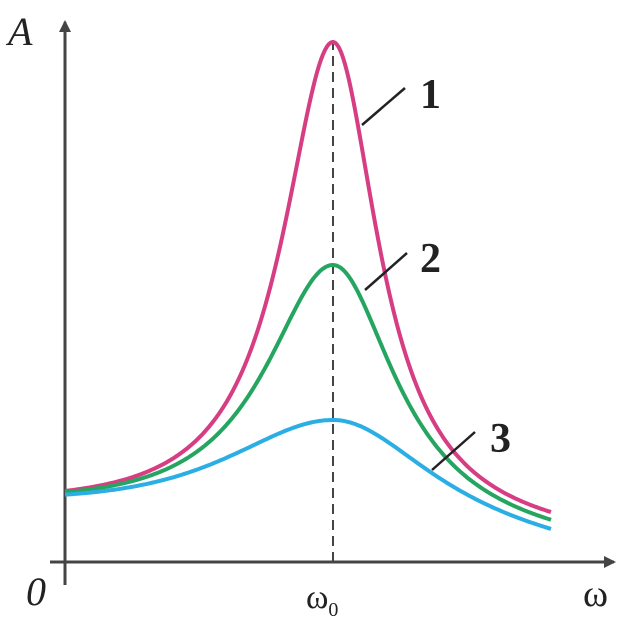 The width and height of the screenshot is (624, 619). I want to click on curve-label: 1, so click(430, 95).